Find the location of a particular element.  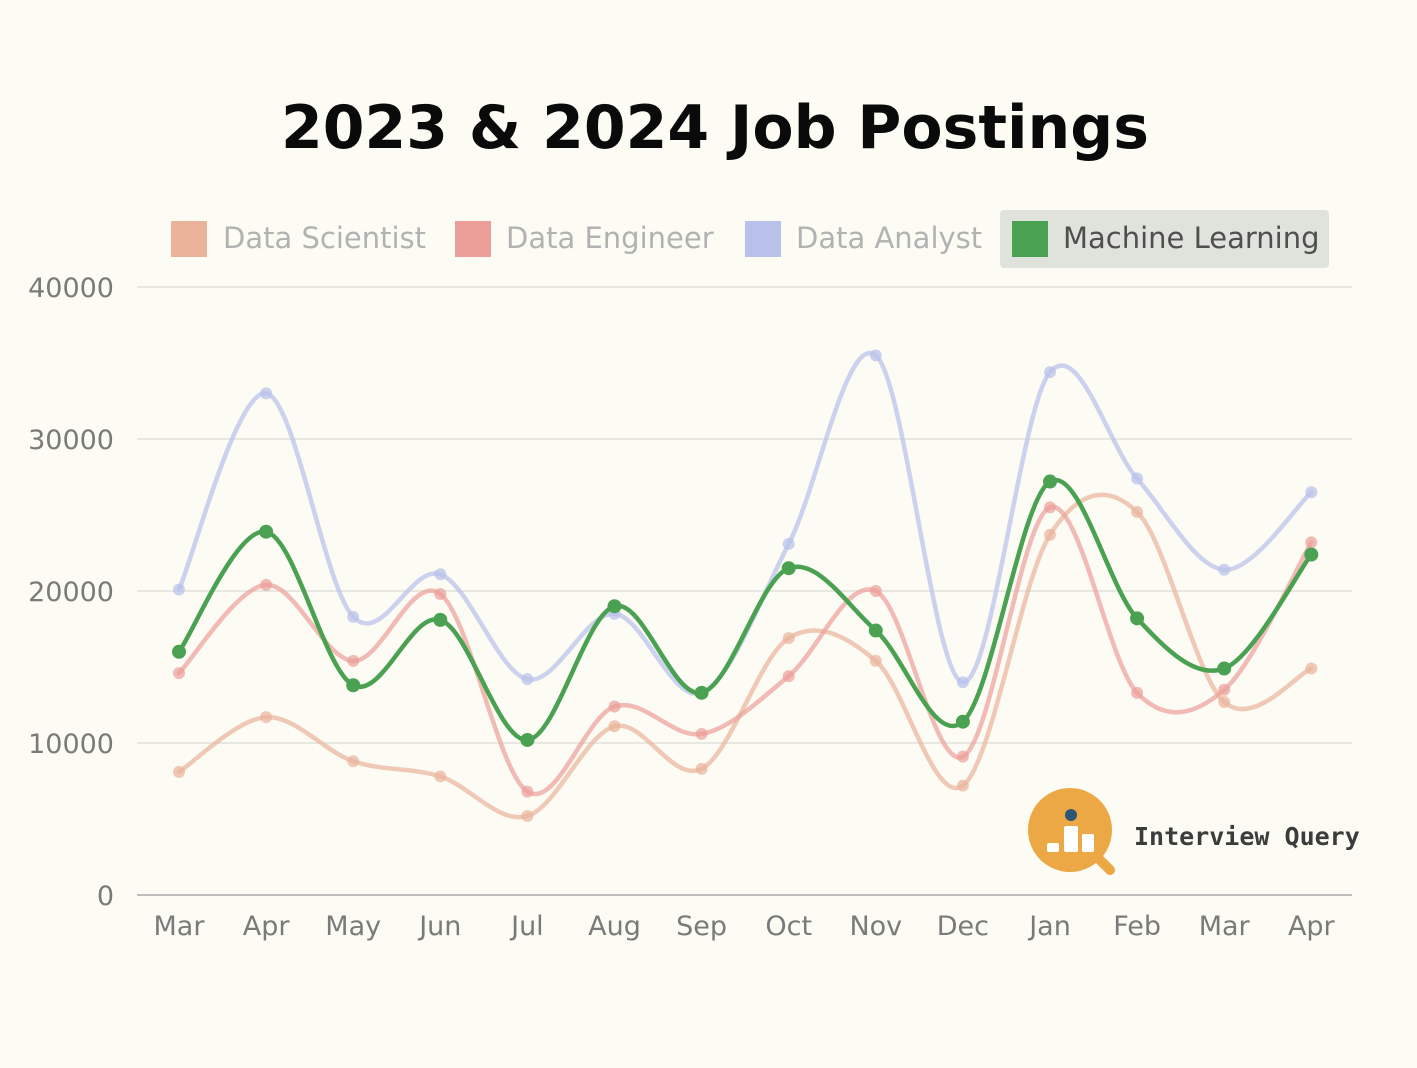

brand-name: Interview Query is located at coordinates (1247, 836).